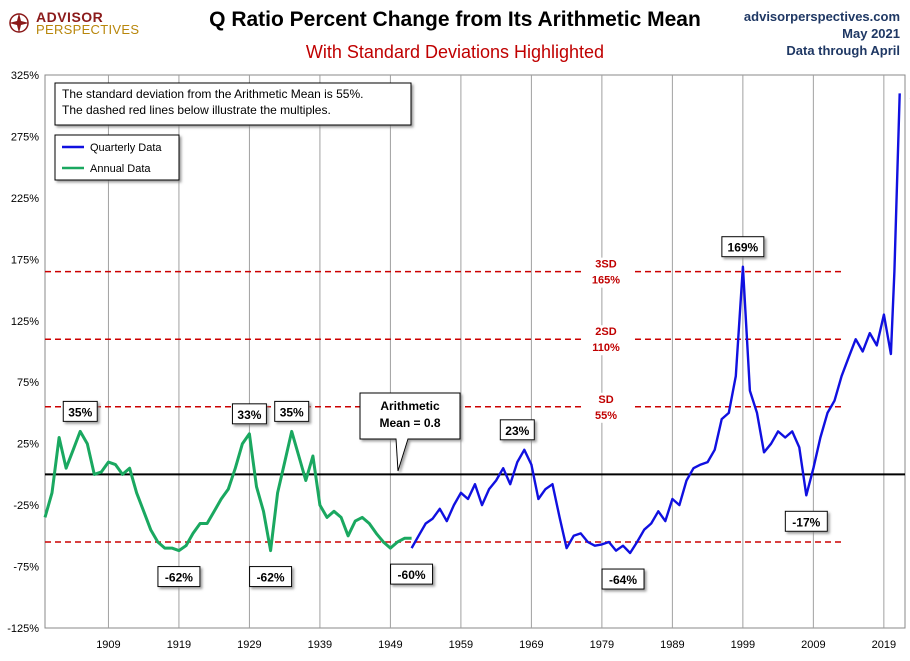 The height and width of the screenshot is (661, 910). Describe the element at coordinates (120, 169) in the screenshot. I see `legend-label: Annual Data` at that location.